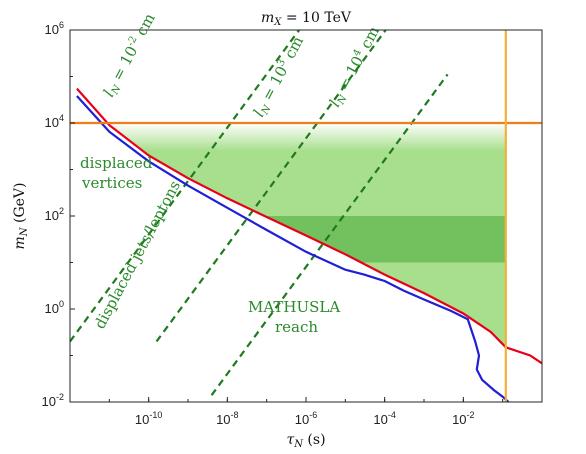 Image resolution: width=586 pixels, height=454 pixels. Describe the element at coordinates (148, 418) in the screenshot. I see `x-tick-label: 10⁻¹⁰` at that location.